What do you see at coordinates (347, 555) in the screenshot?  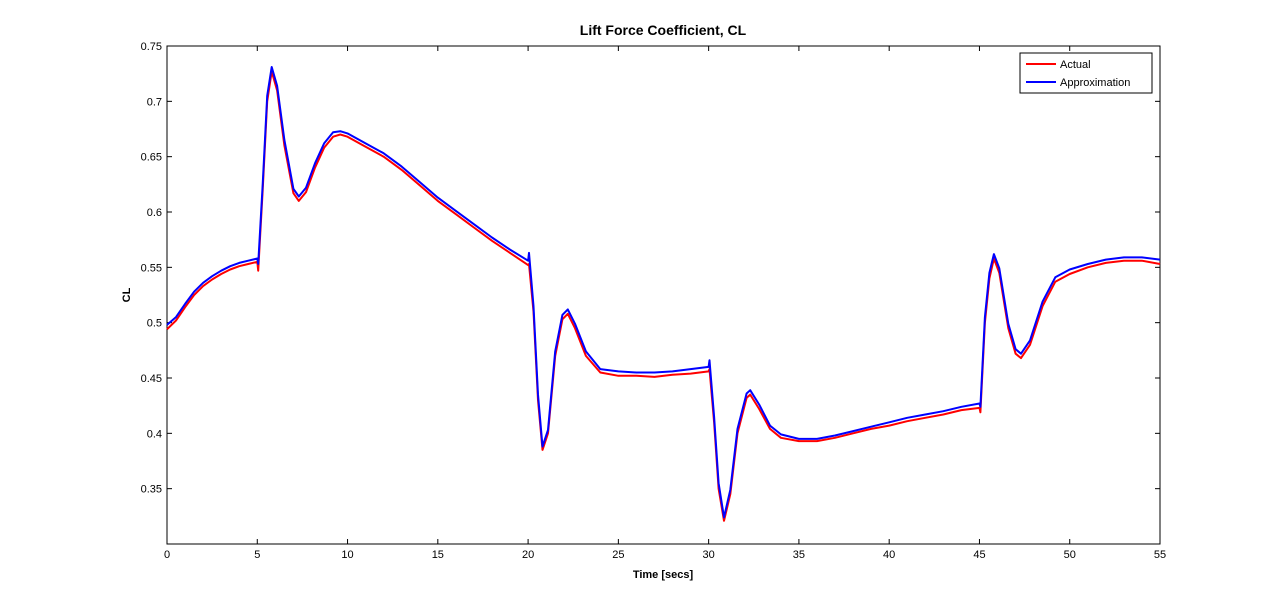 I see `x-tick-label: 10` at bounding box center [347, 555].